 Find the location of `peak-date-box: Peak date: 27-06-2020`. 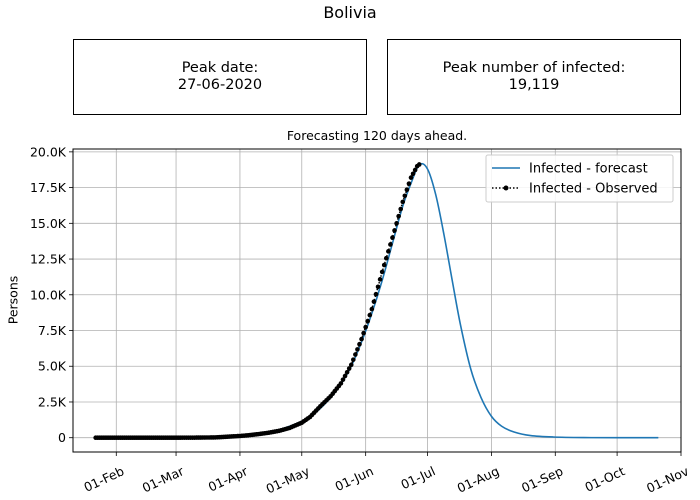

peak-date-box: Peak date: 27-06-2020 is located at coordinates (220, 77).